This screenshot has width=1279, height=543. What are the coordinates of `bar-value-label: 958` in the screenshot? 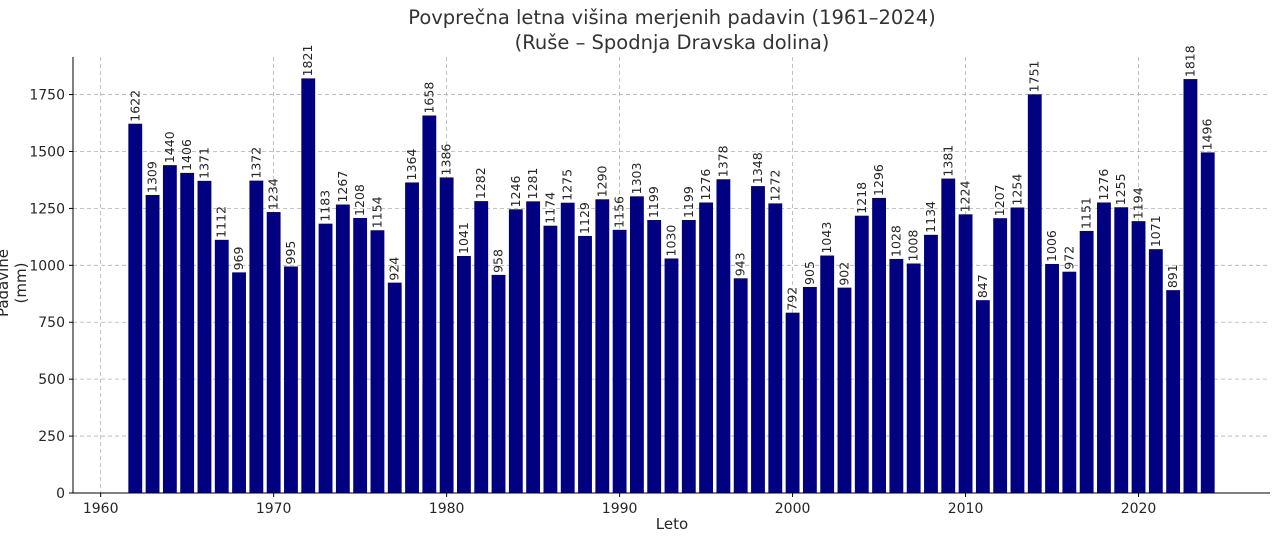 It's located at (498, 261).